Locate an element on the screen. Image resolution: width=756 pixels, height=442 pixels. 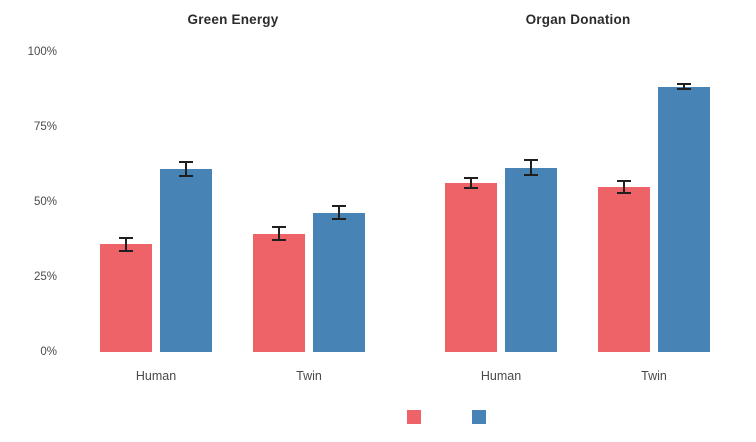
legend-key-red is located at coordinates (414, 417).